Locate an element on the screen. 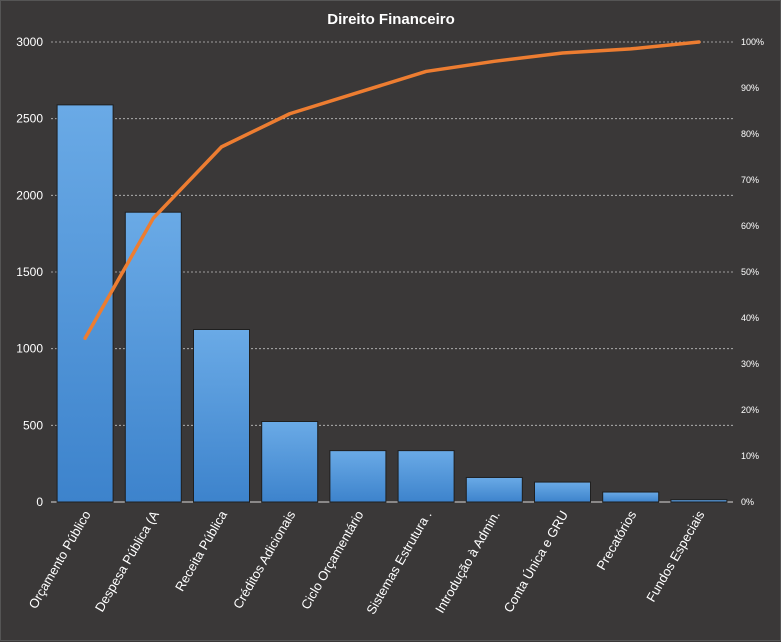 Image resolution: width=781 pixels, height=642 pixels. y-tick-label: 2500 is located at coordinates (29, 119).